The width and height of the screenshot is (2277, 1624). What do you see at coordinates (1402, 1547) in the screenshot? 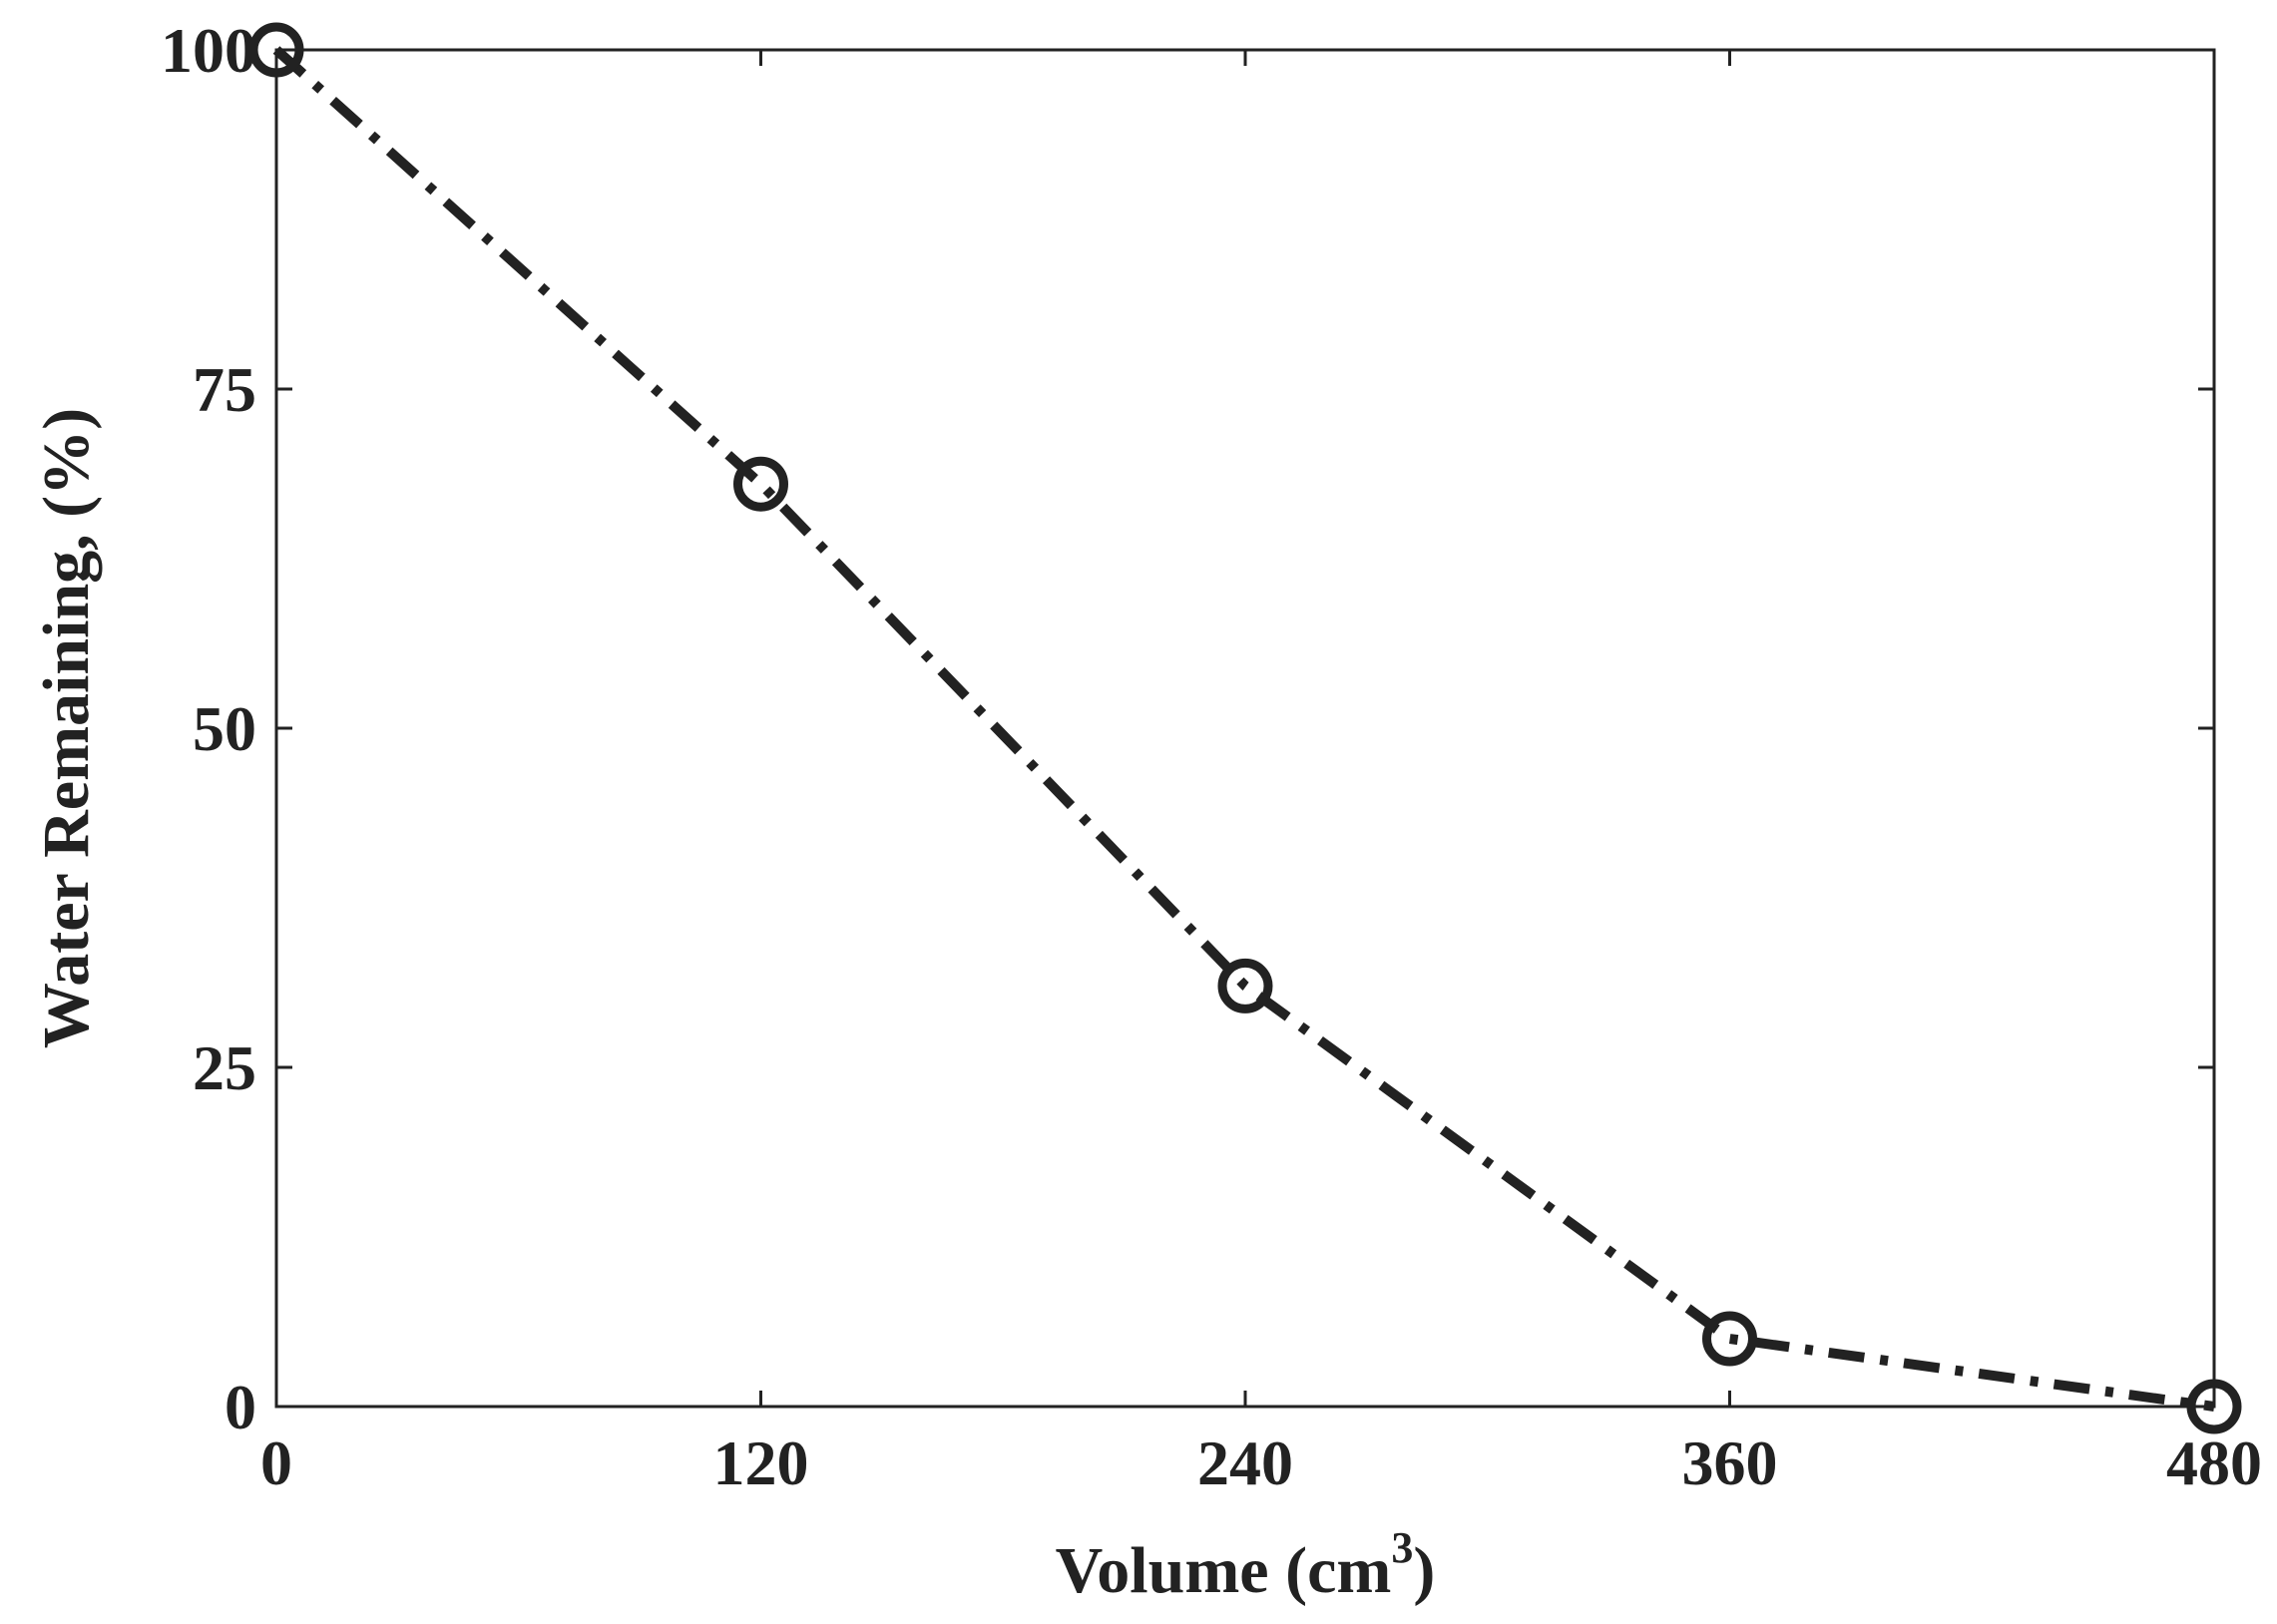
I see `x-axis-label-superscript: 3` at bounding box center [1402, 1547].